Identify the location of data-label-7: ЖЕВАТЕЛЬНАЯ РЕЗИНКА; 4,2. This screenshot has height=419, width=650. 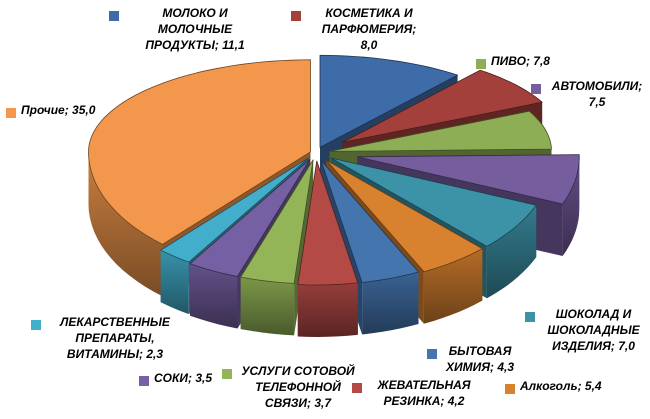
(424, 393).